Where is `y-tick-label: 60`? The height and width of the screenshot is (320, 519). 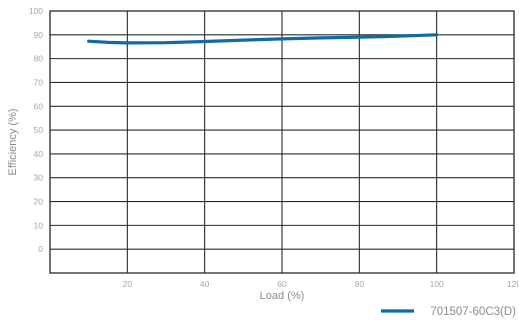
y-tick-label: 60 is located at coordinates (39, 106).